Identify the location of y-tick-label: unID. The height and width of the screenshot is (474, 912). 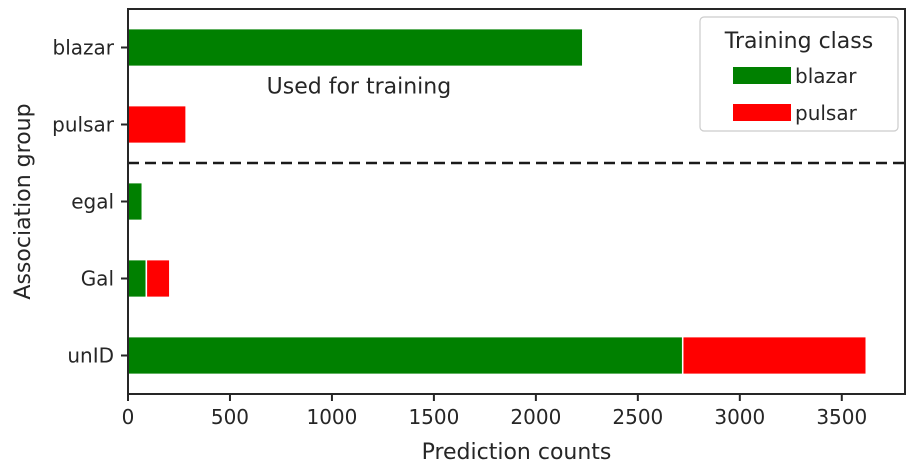
(90, 356).